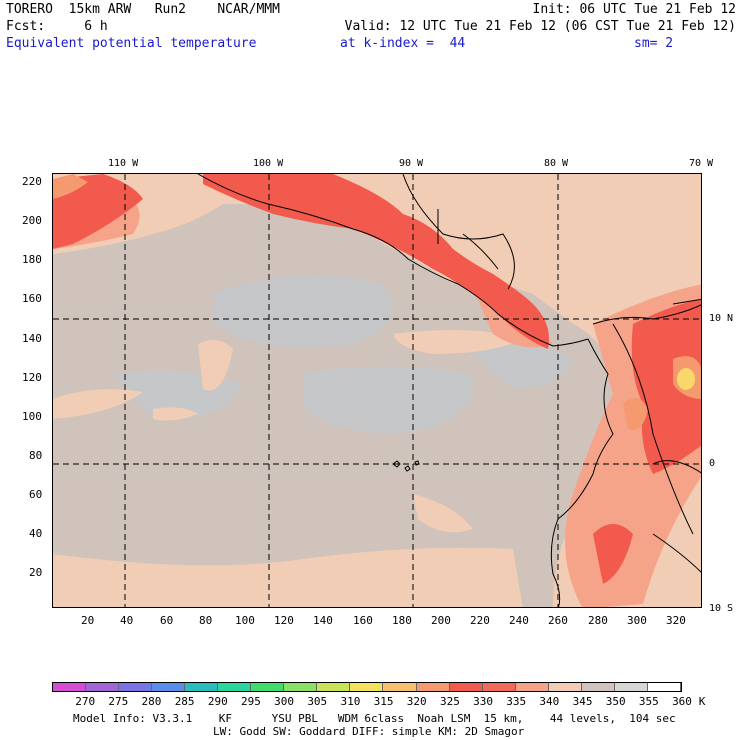 The width and height of the screenshot is (740, 740). Describe the element at coordinates (702, 701) in the screenshot. I see `colorbar-label: K` at that location.